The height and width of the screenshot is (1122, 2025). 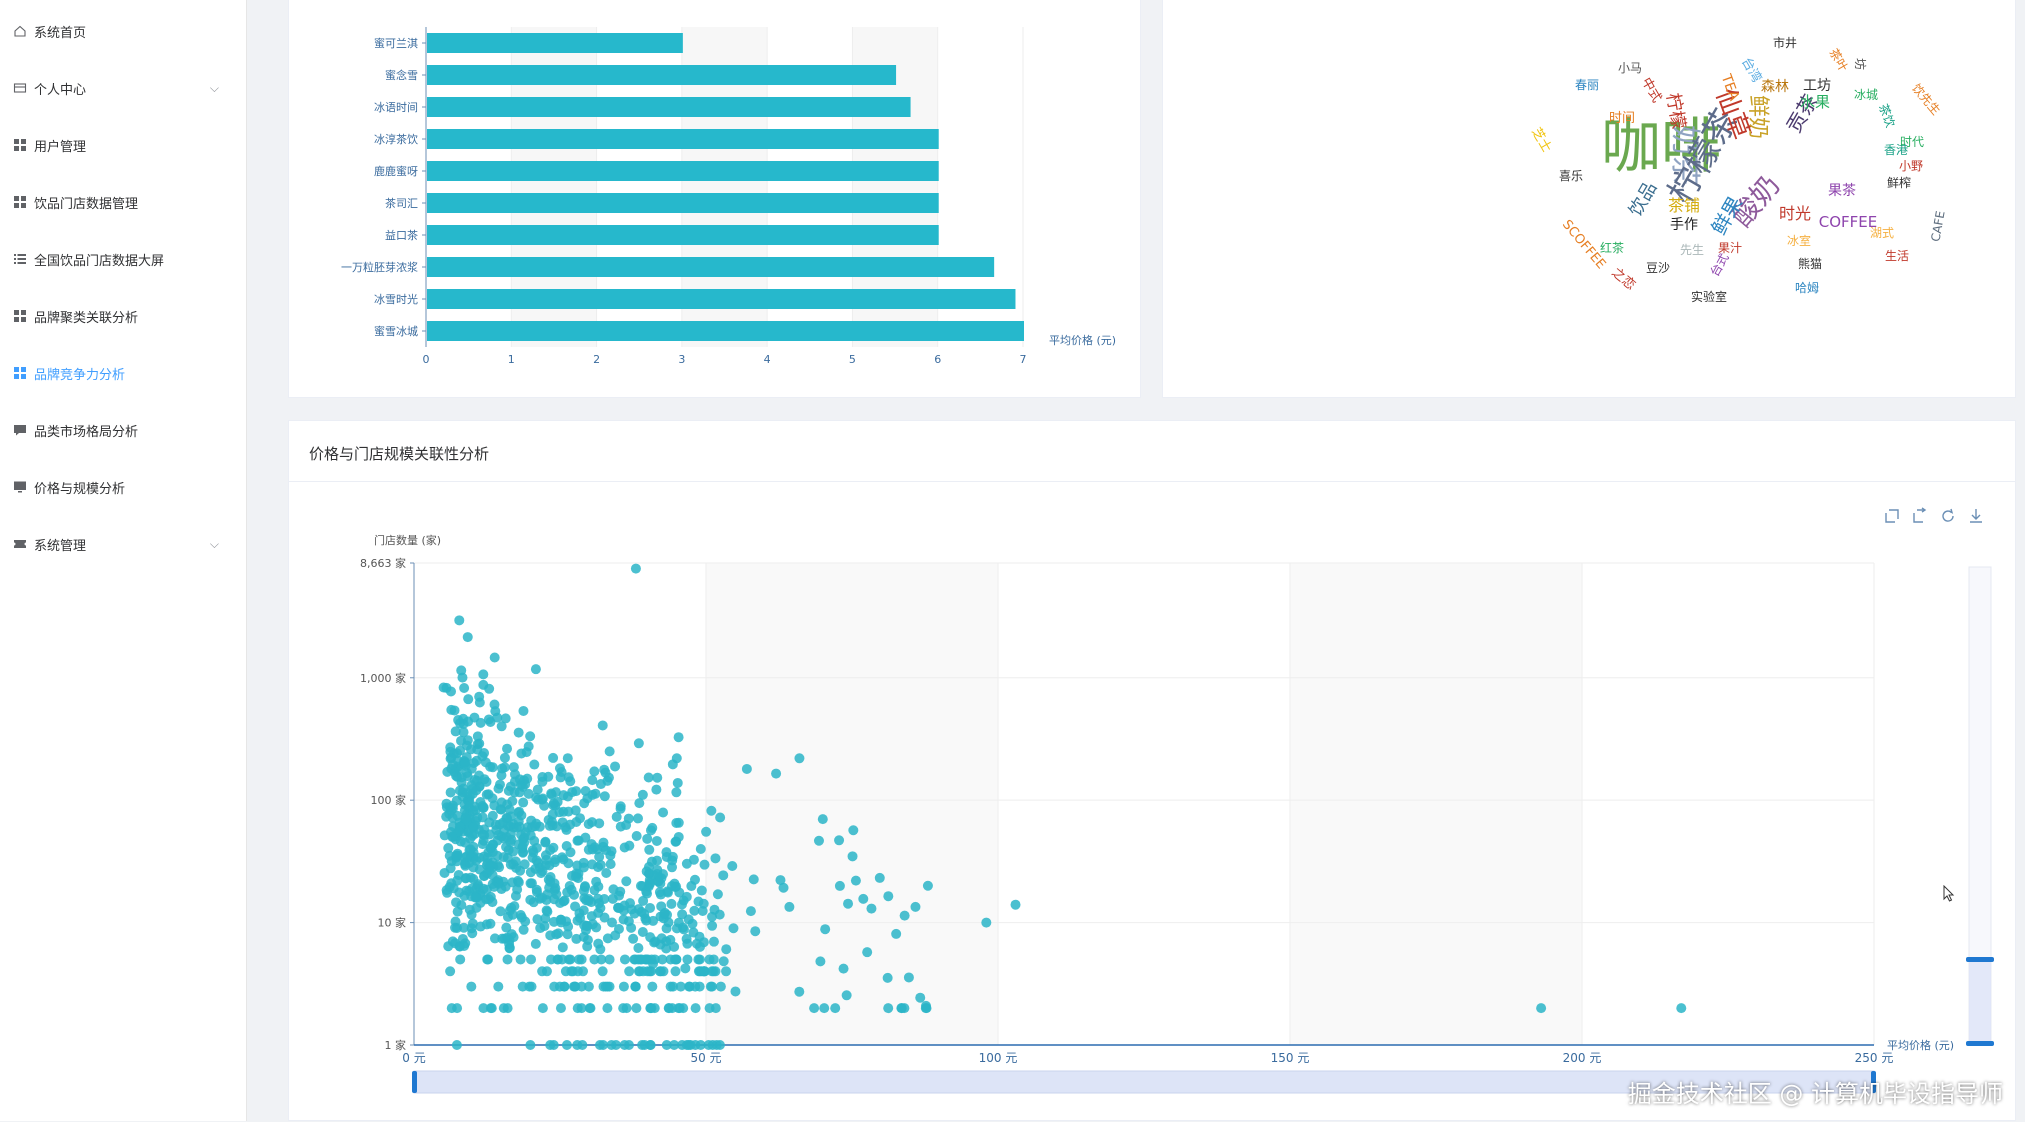 I want to click on cloud-word: 果茶, so click(x=1842, y=191).